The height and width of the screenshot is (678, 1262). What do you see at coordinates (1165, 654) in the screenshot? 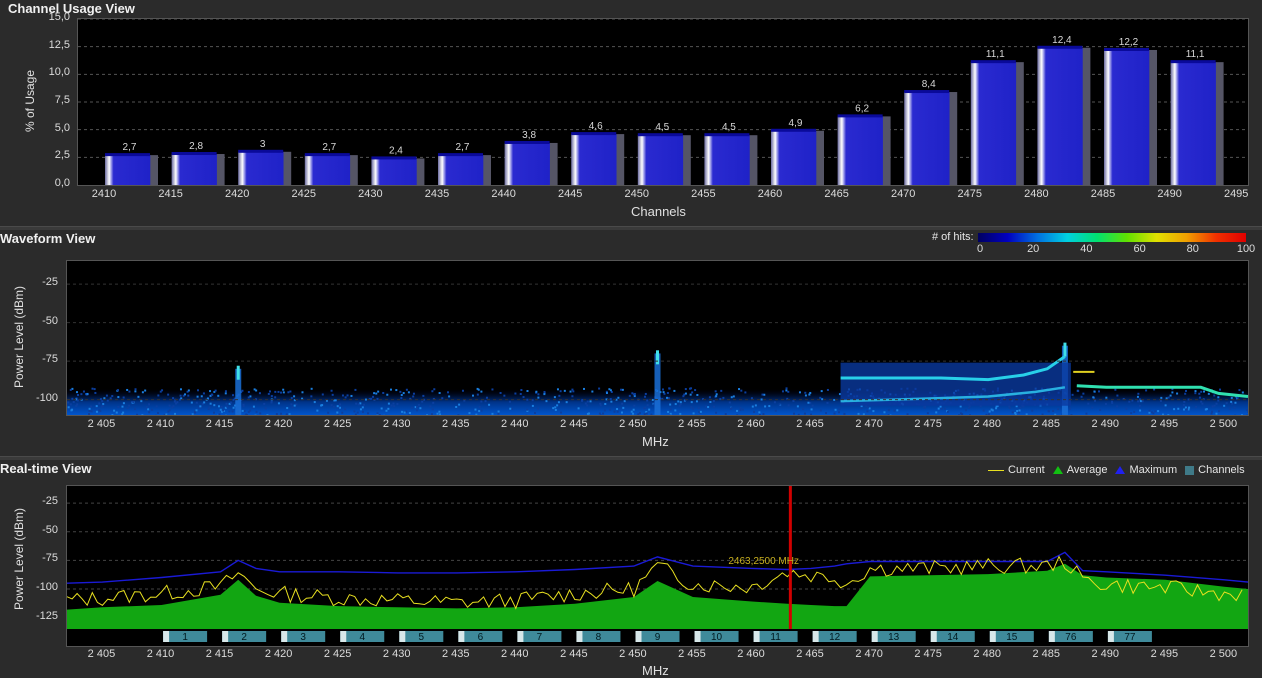
I see `realtime-x-tick: 2 495` at bounding box center [1165, 654].